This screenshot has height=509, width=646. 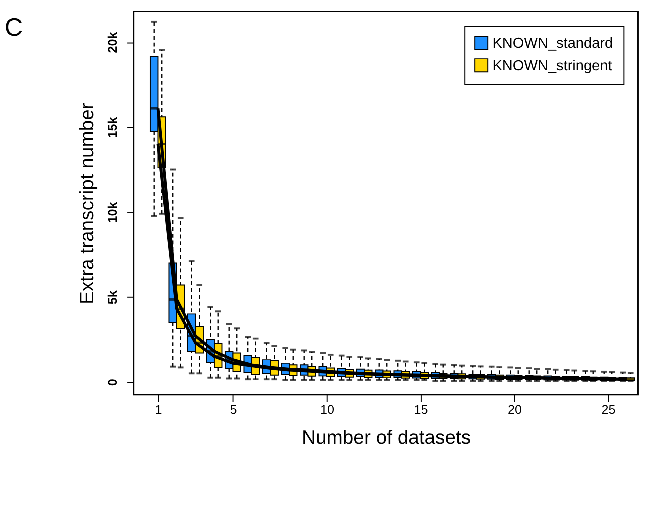 What do you see at coordinates (609, 409) in the screenshot?
I see `x-tick-label: 25` at bounding box center [609, 409].